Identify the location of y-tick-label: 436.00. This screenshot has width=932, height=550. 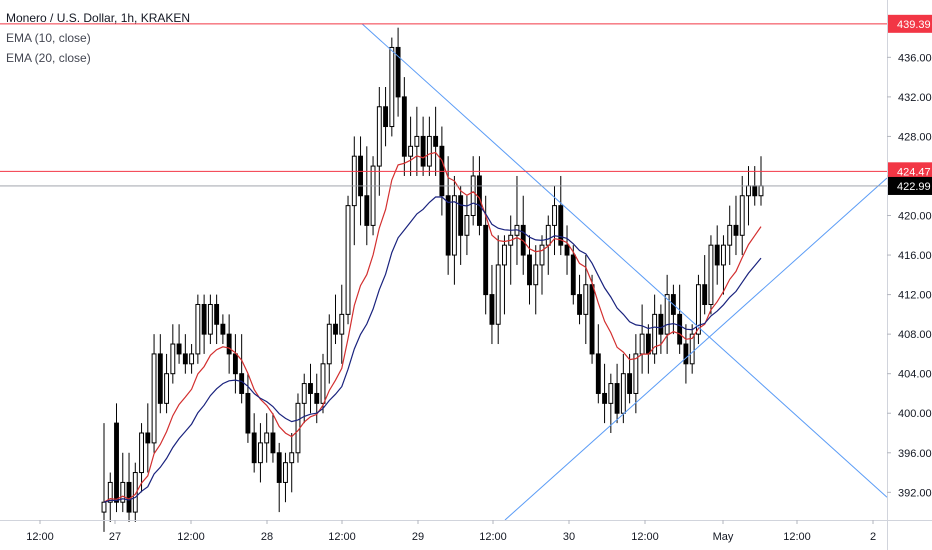
(915, 58).